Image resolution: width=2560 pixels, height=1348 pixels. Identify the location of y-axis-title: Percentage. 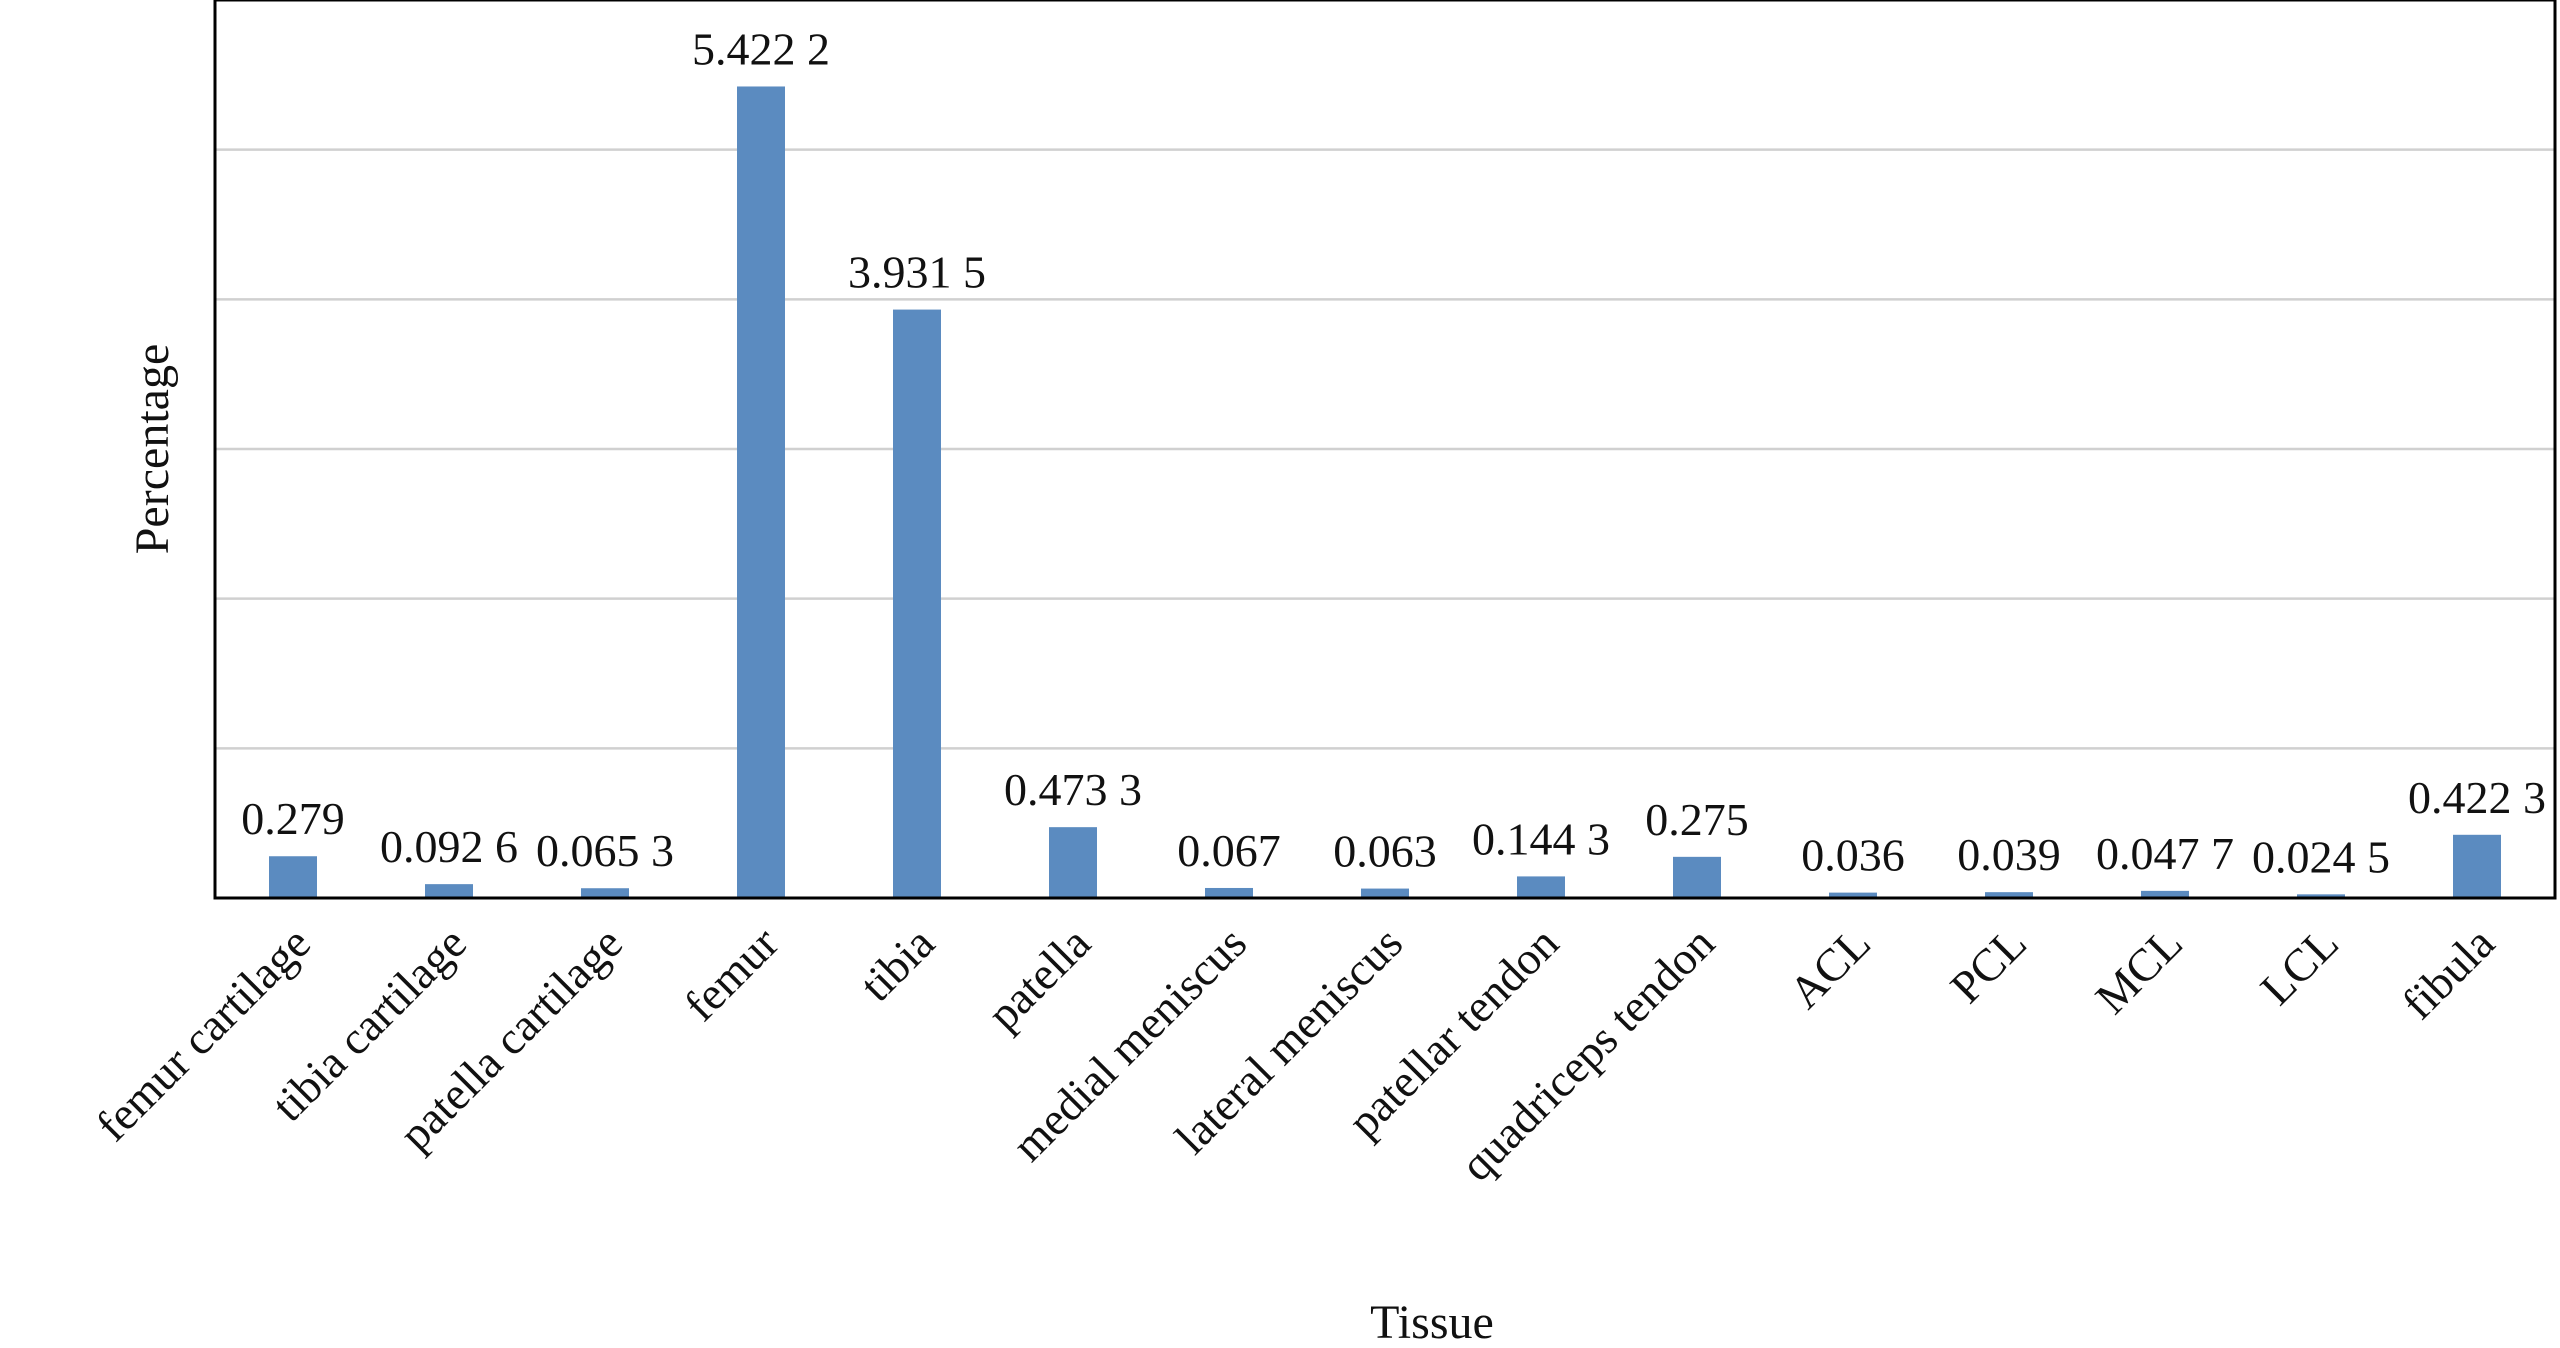
(152, 449).